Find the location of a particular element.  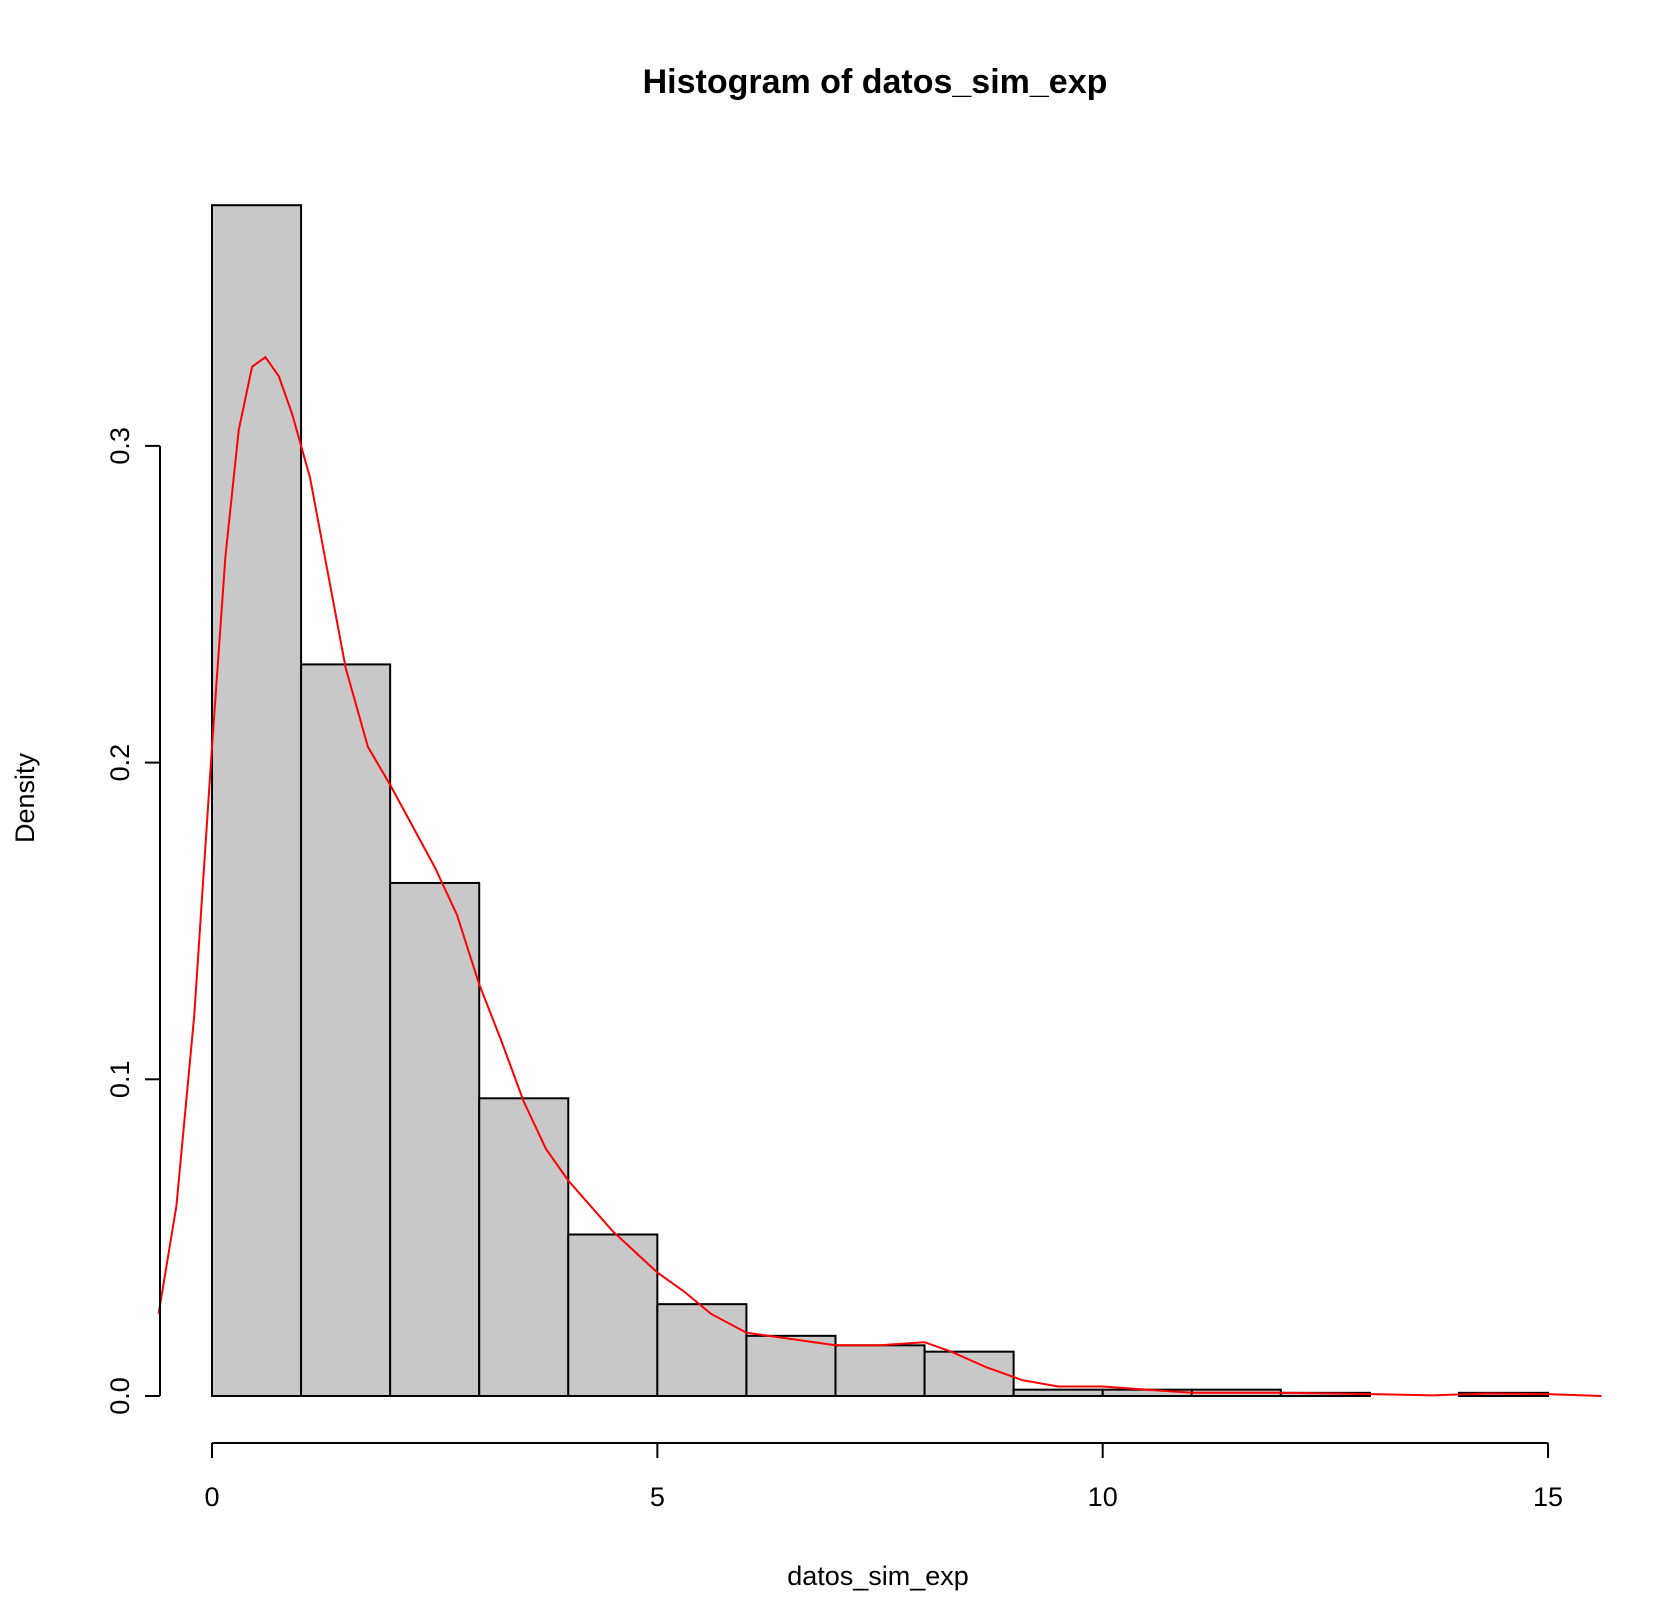

x-axis: 0 5 10 15 is located at coordinates (883, 1477).